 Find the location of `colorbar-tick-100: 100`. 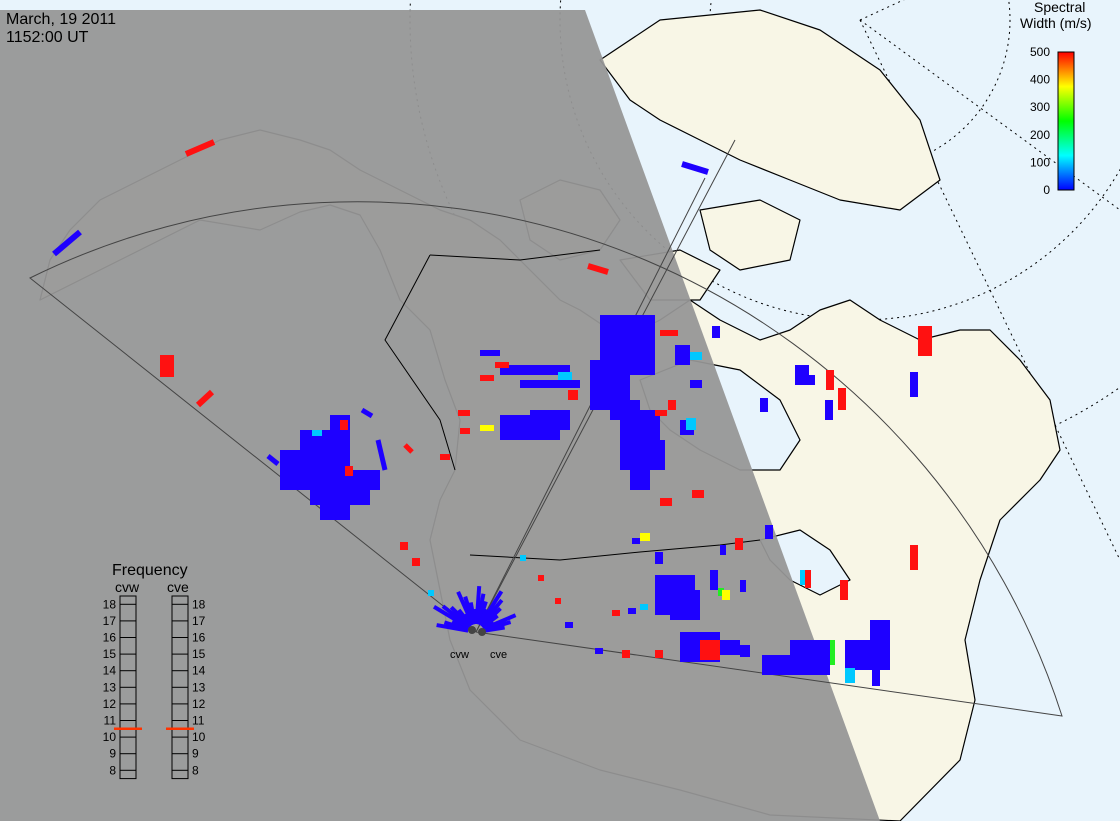

colorbar-tick-100: 100 is located at coordinates (1040, 162).